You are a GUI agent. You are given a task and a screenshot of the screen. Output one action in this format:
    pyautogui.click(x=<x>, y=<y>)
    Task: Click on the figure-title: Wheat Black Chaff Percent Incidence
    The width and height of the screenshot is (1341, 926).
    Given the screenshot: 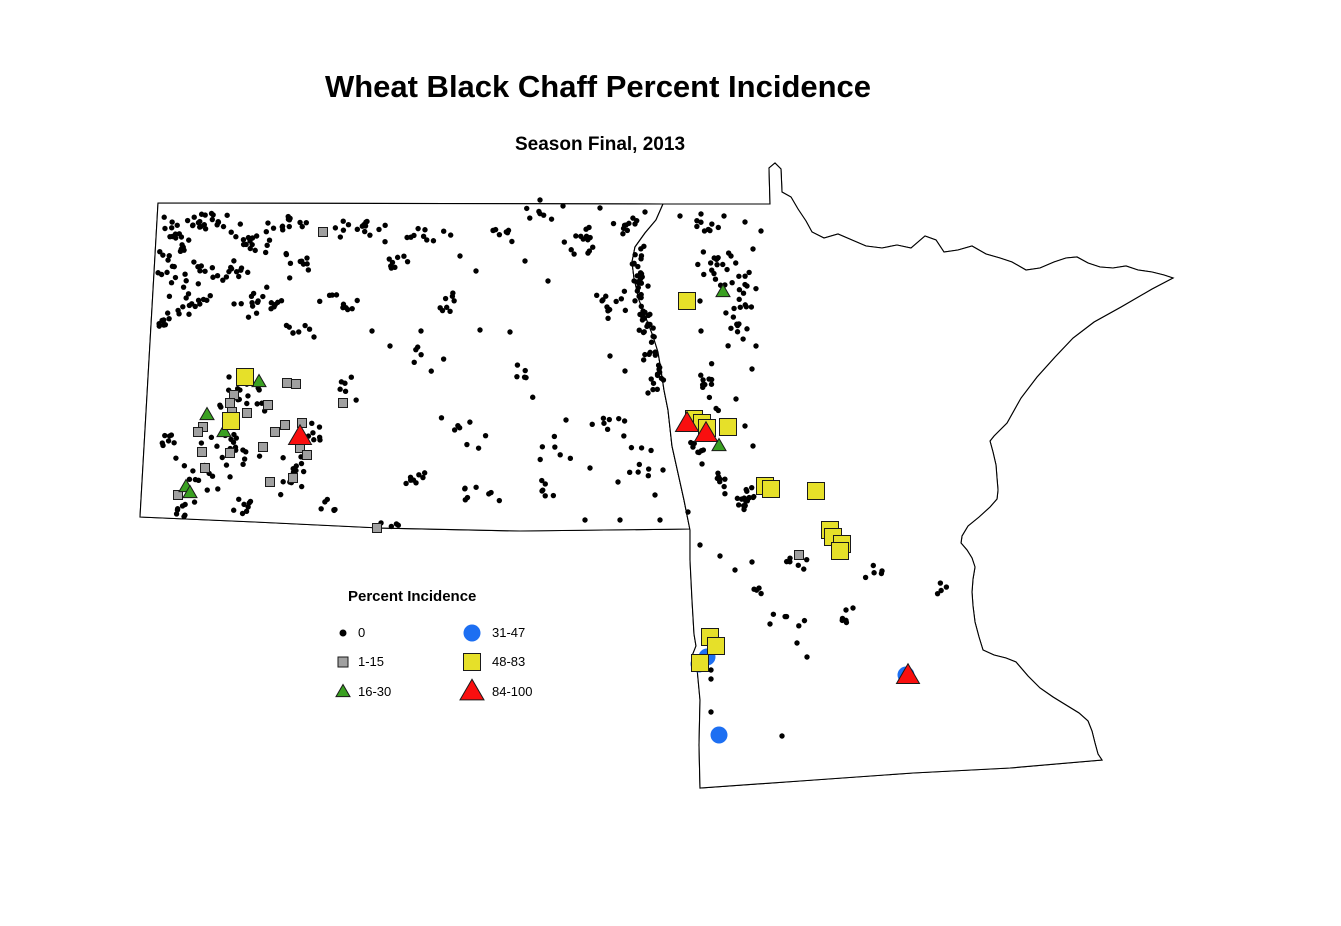 What is the action you would take?
    pyautogui.click(x=598, y=86)
    